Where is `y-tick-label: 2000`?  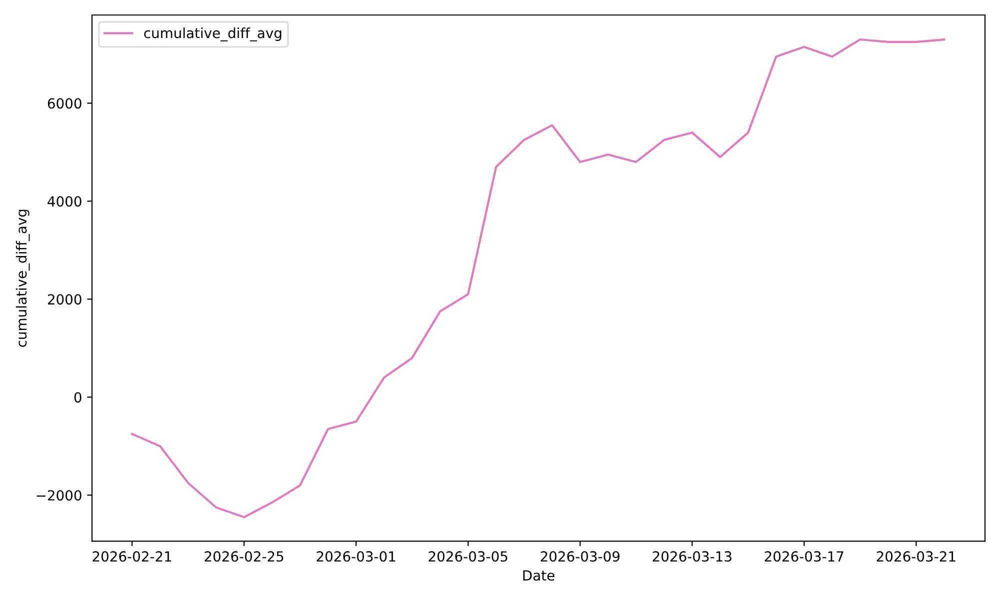 y-tick-label: 2000 is located at coordinates (65, 299).